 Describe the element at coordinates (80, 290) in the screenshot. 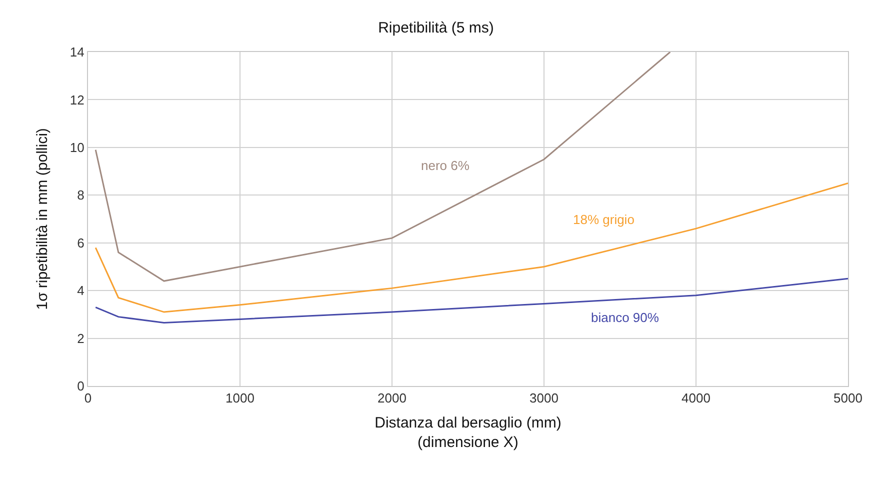

I see `y-tick-label: 4` at that location.